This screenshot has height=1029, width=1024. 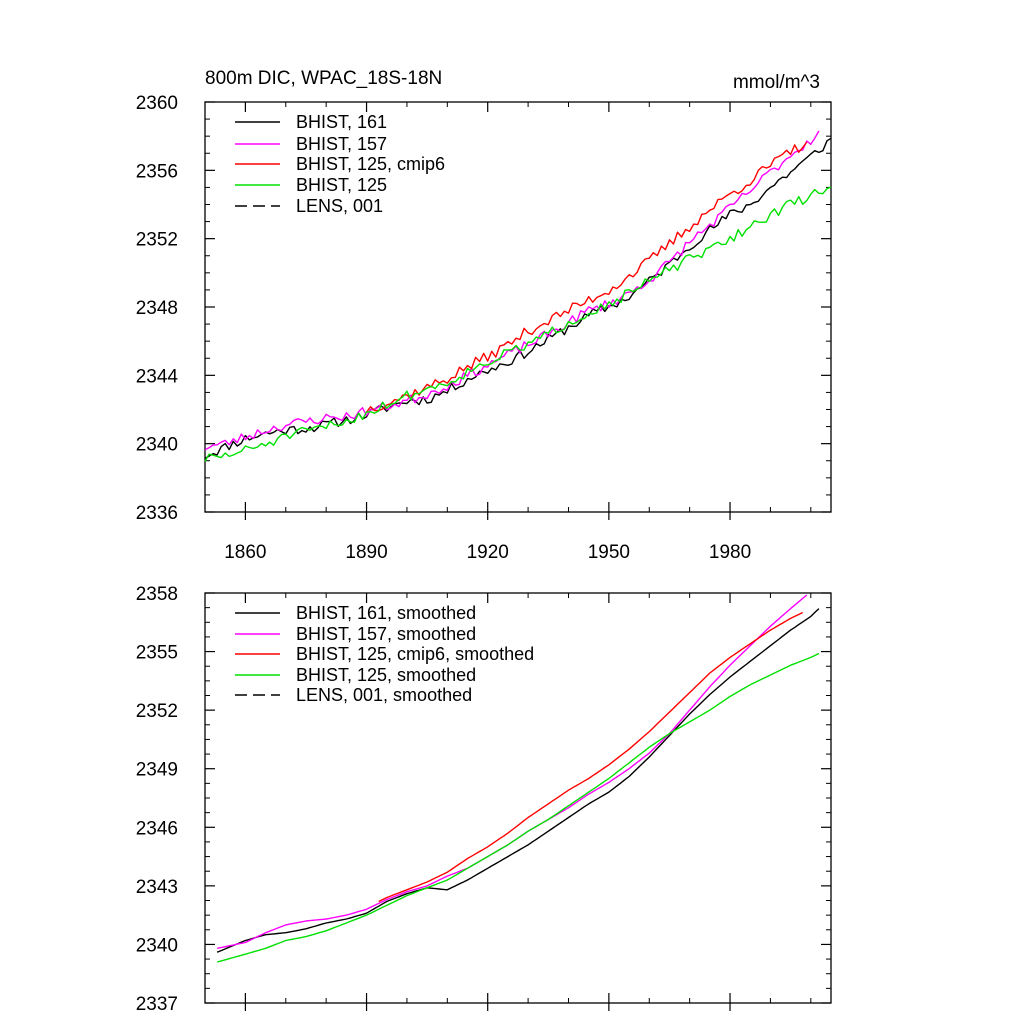 I want to click on legend-label: BHIST, 125, smoothed, so click(x=386, y=675).